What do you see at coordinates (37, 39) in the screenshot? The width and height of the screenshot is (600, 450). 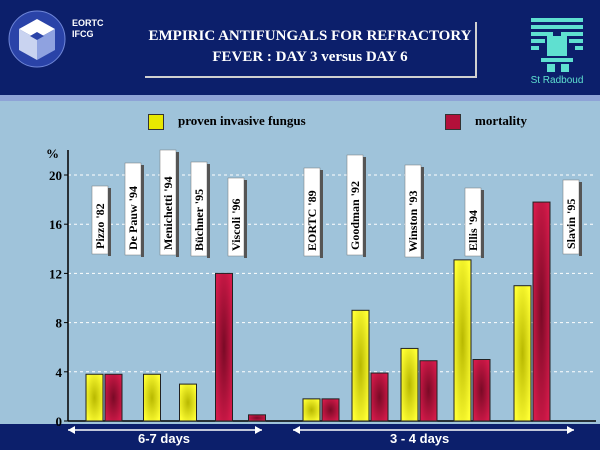 I see `cube-logo-icon` at bounding box center [37, 39].